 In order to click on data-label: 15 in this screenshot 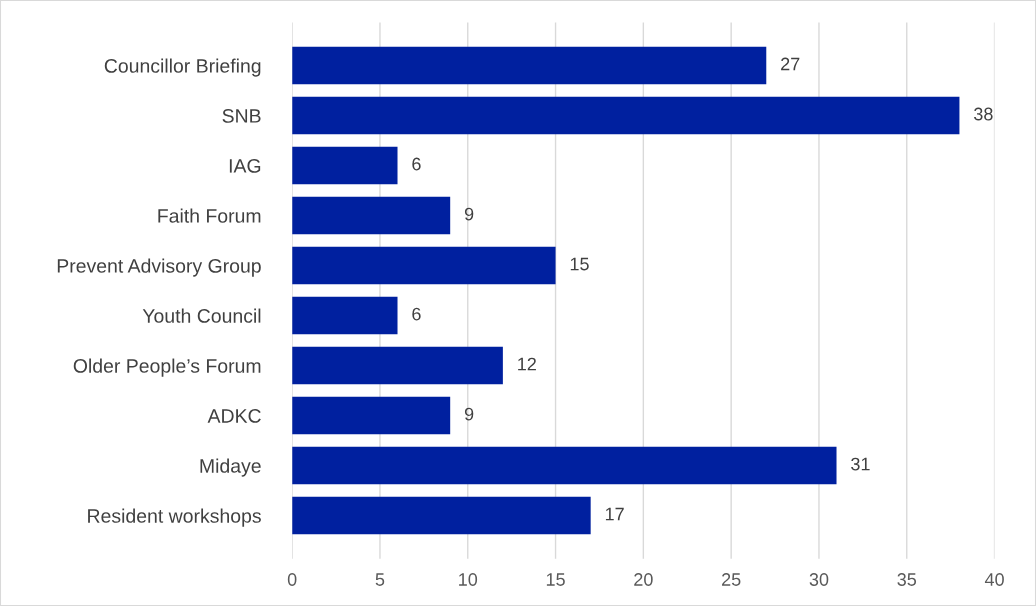, I will do `click(579, 264)`.